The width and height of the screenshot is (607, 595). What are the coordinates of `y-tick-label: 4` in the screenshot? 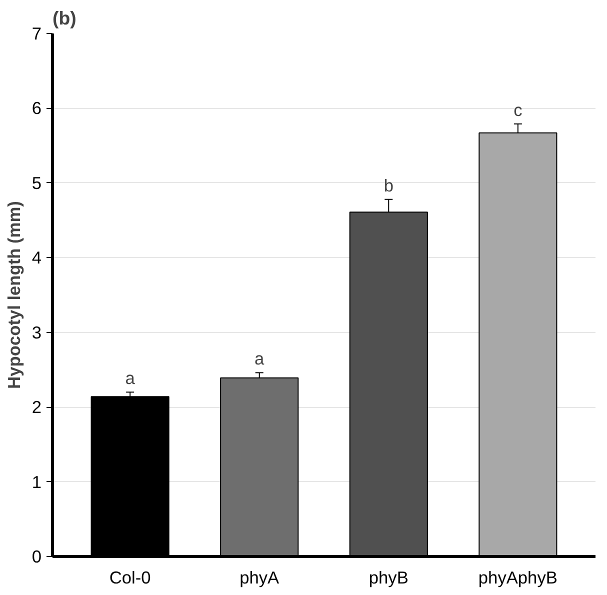 It's located at (37, 258).